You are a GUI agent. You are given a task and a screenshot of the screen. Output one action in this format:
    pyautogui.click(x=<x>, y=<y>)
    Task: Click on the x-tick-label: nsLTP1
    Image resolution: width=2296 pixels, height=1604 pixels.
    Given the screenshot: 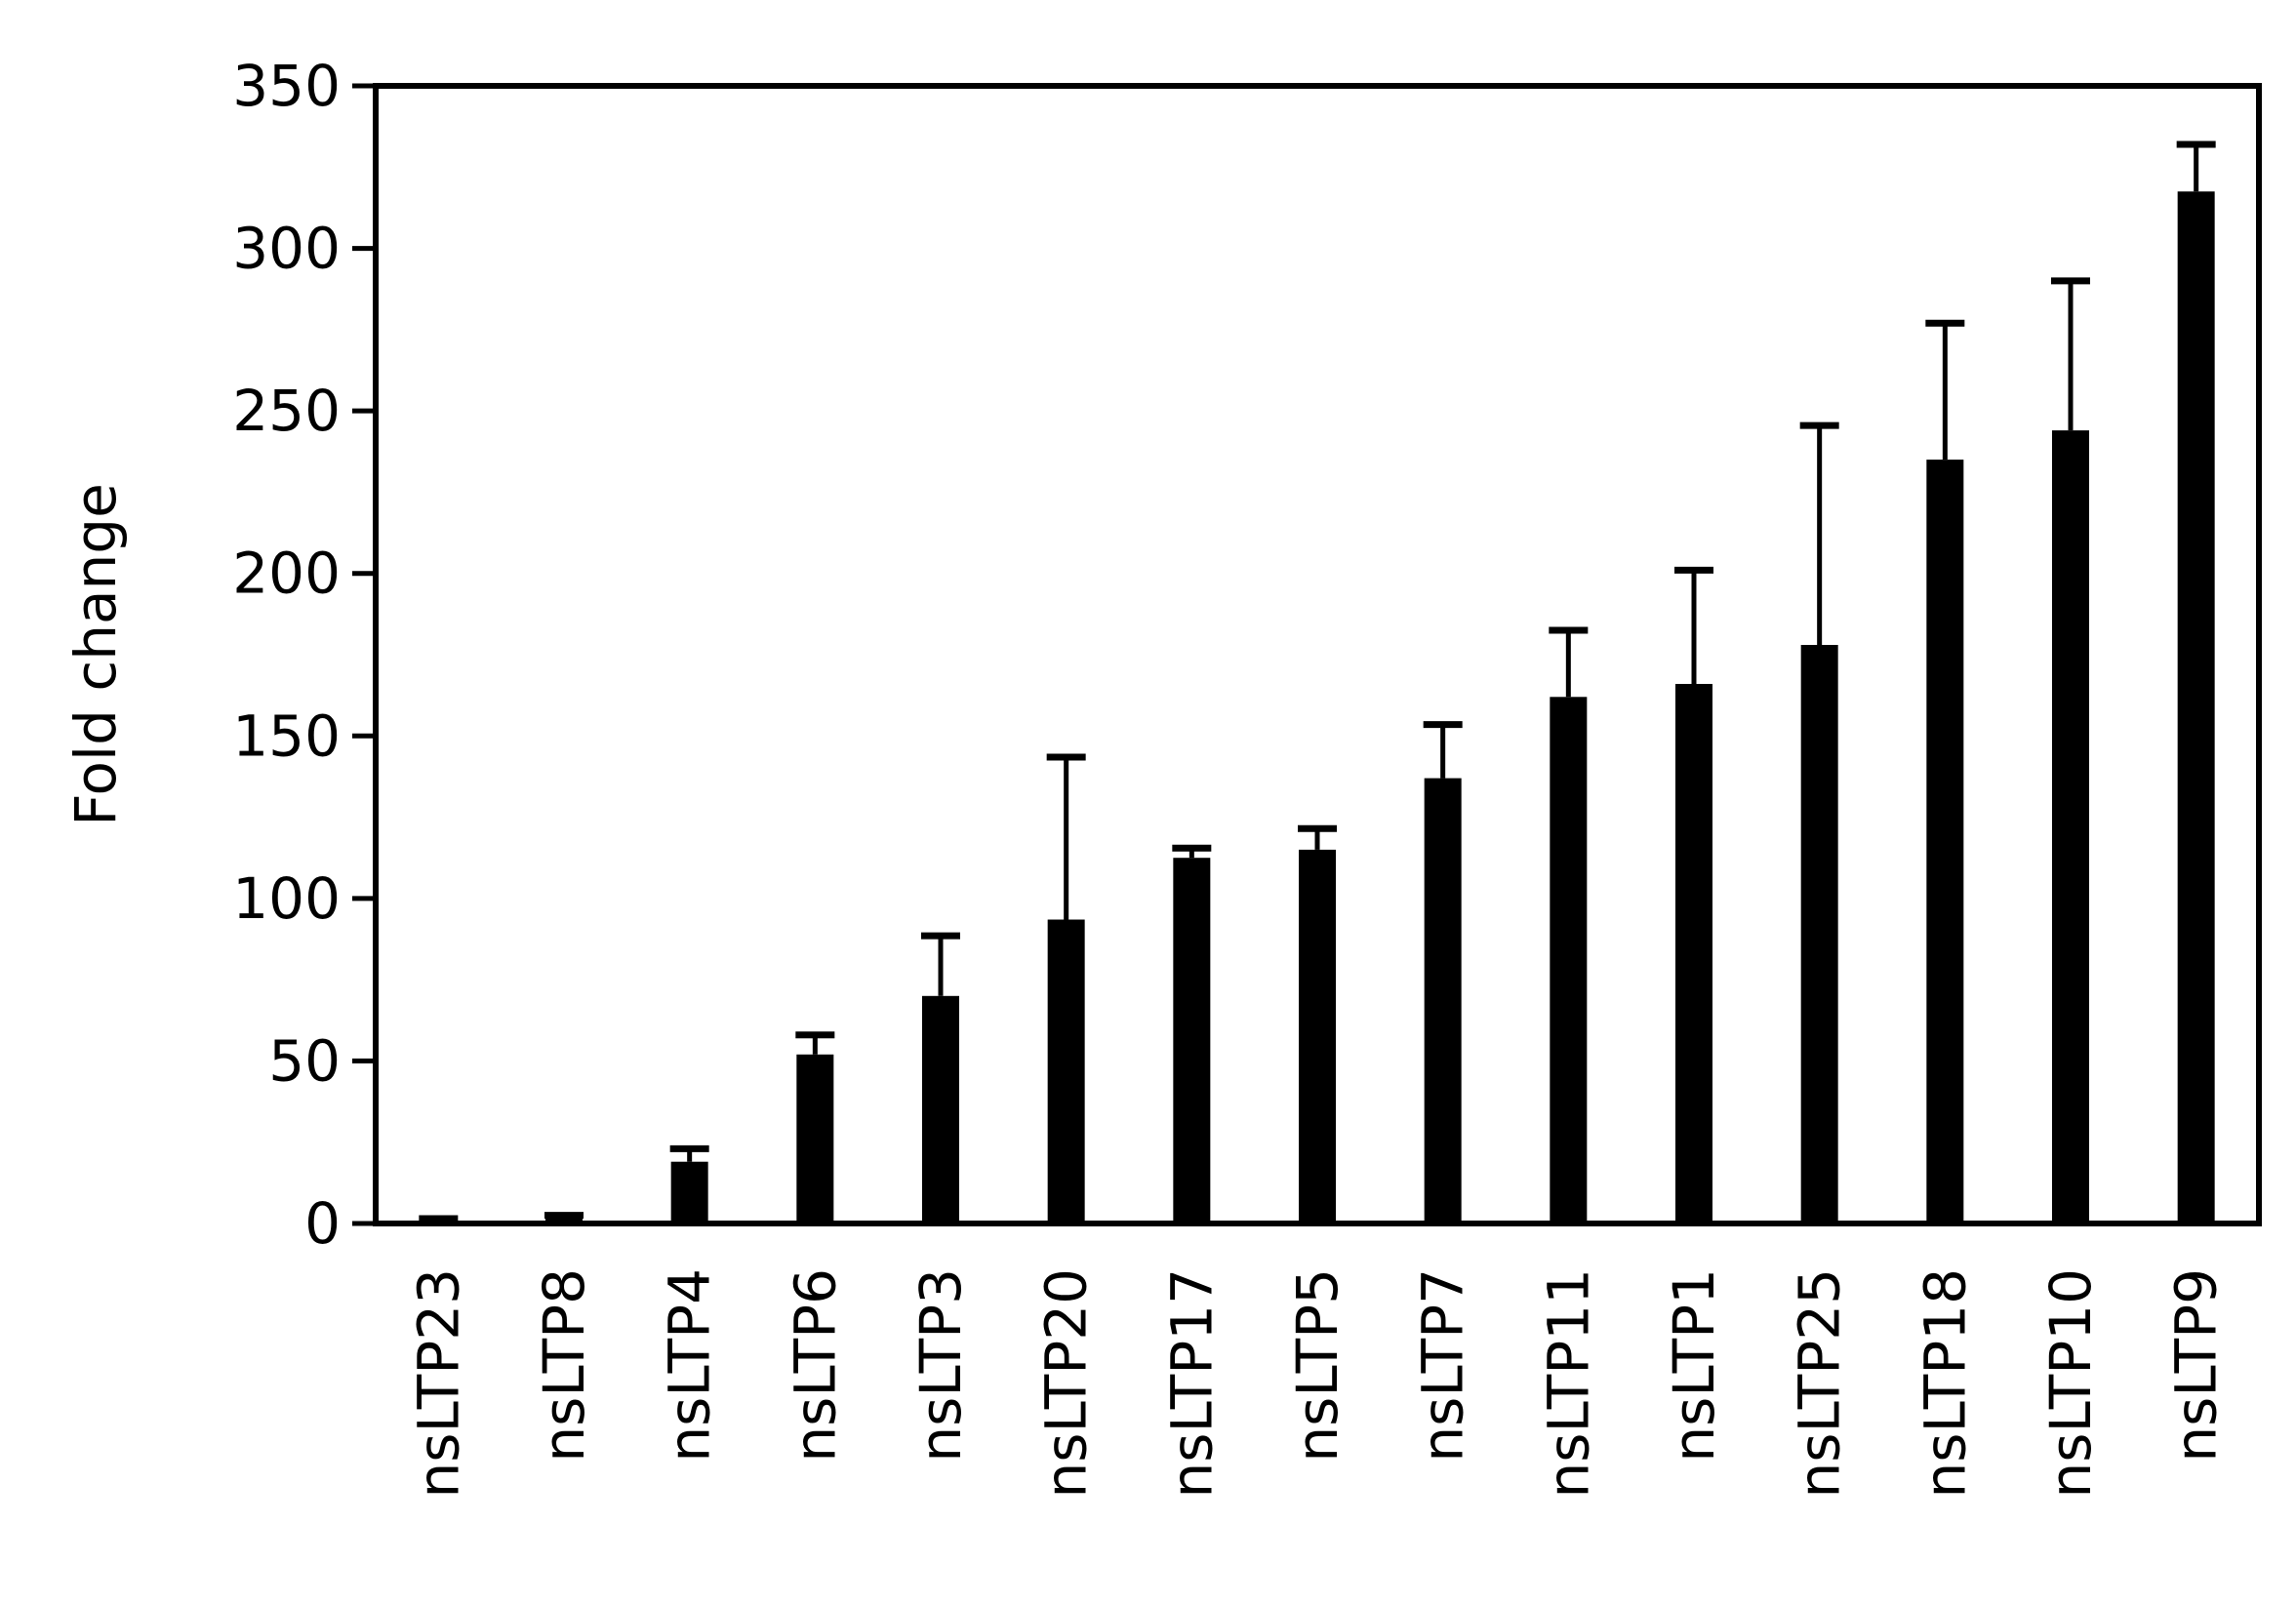 What is the action you would take?
    pyautogui.click(x=1694, y=1366)
    